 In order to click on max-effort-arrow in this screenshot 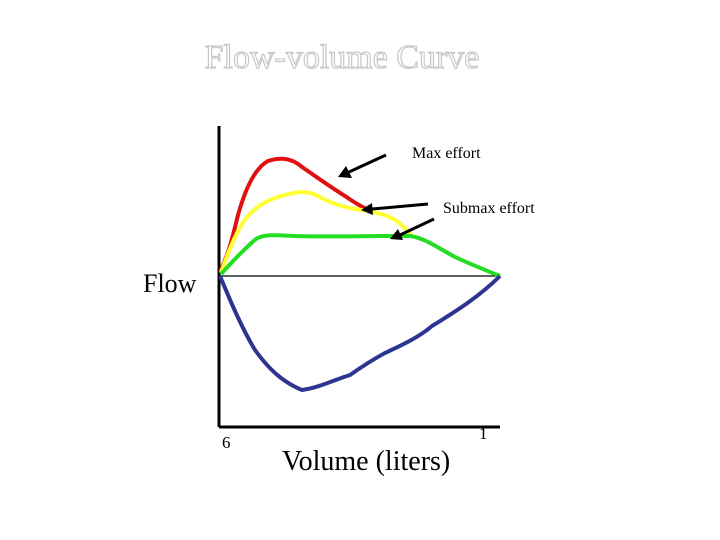, I will do `click(362, 165)`.